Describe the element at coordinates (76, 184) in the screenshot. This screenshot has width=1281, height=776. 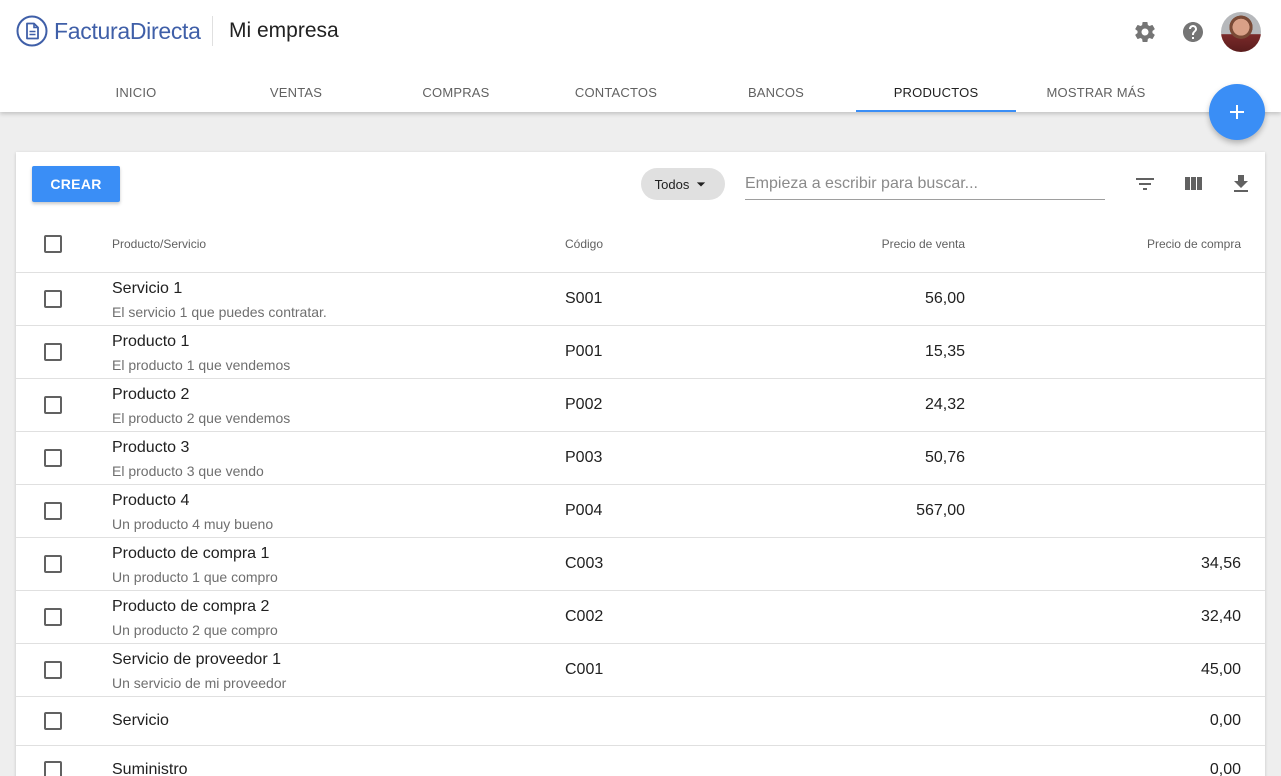
I see `create-button: CREAR` at that location.